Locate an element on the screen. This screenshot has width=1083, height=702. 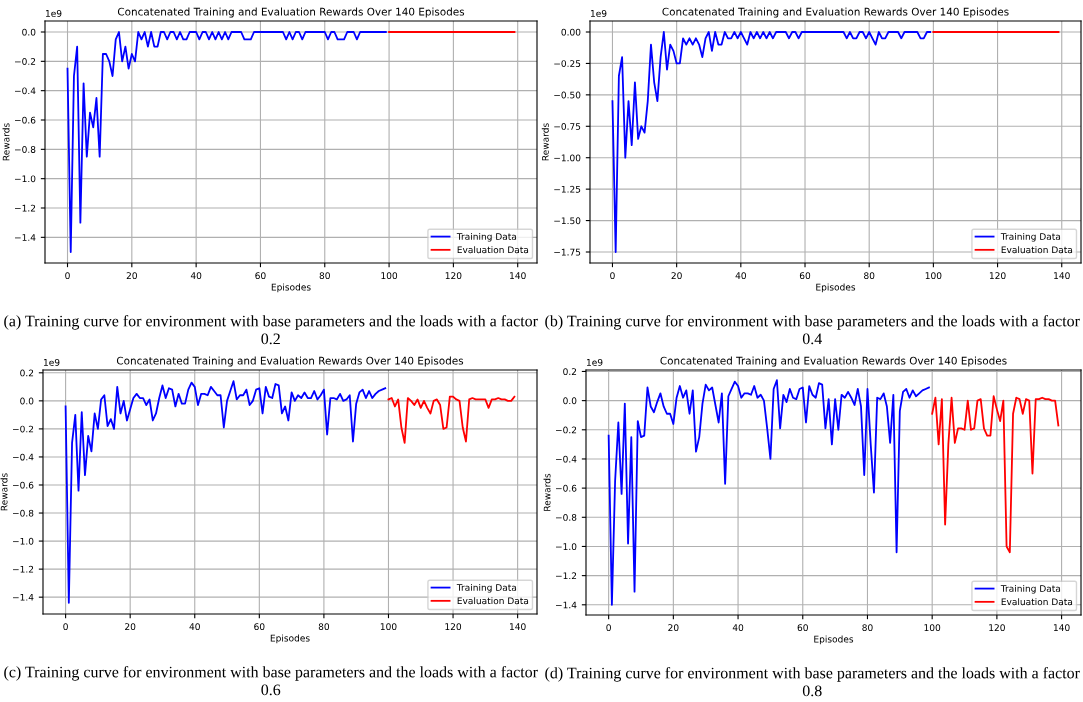
y-tick-label: 0.00 is located at coordinates (571, 32).